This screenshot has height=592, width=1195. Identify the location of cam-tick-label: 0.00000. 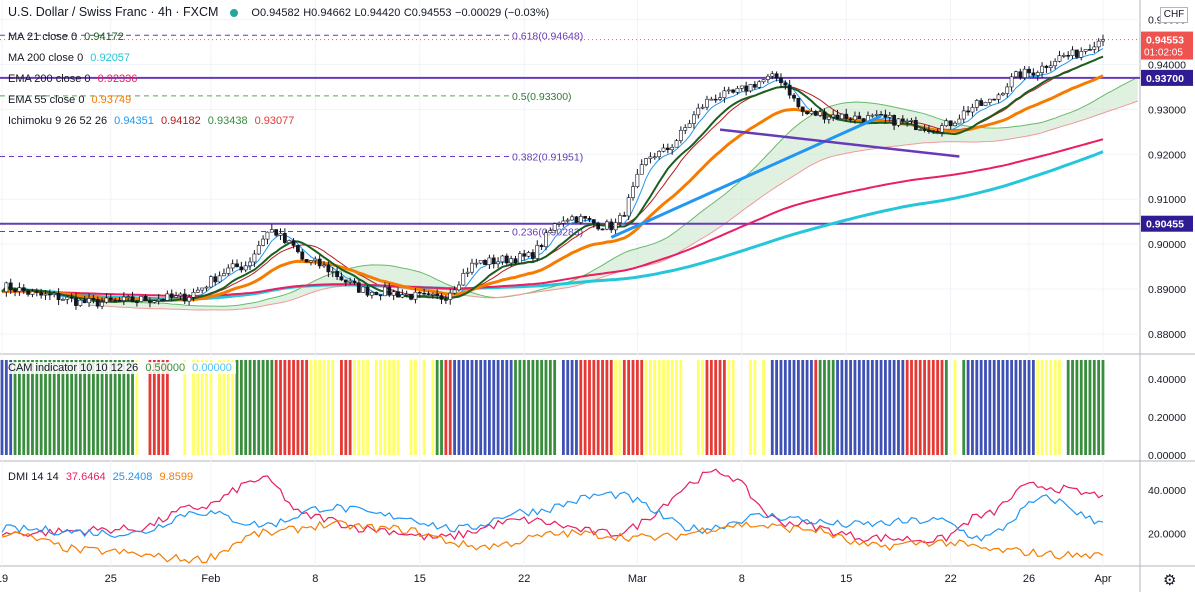
(1167, 456).